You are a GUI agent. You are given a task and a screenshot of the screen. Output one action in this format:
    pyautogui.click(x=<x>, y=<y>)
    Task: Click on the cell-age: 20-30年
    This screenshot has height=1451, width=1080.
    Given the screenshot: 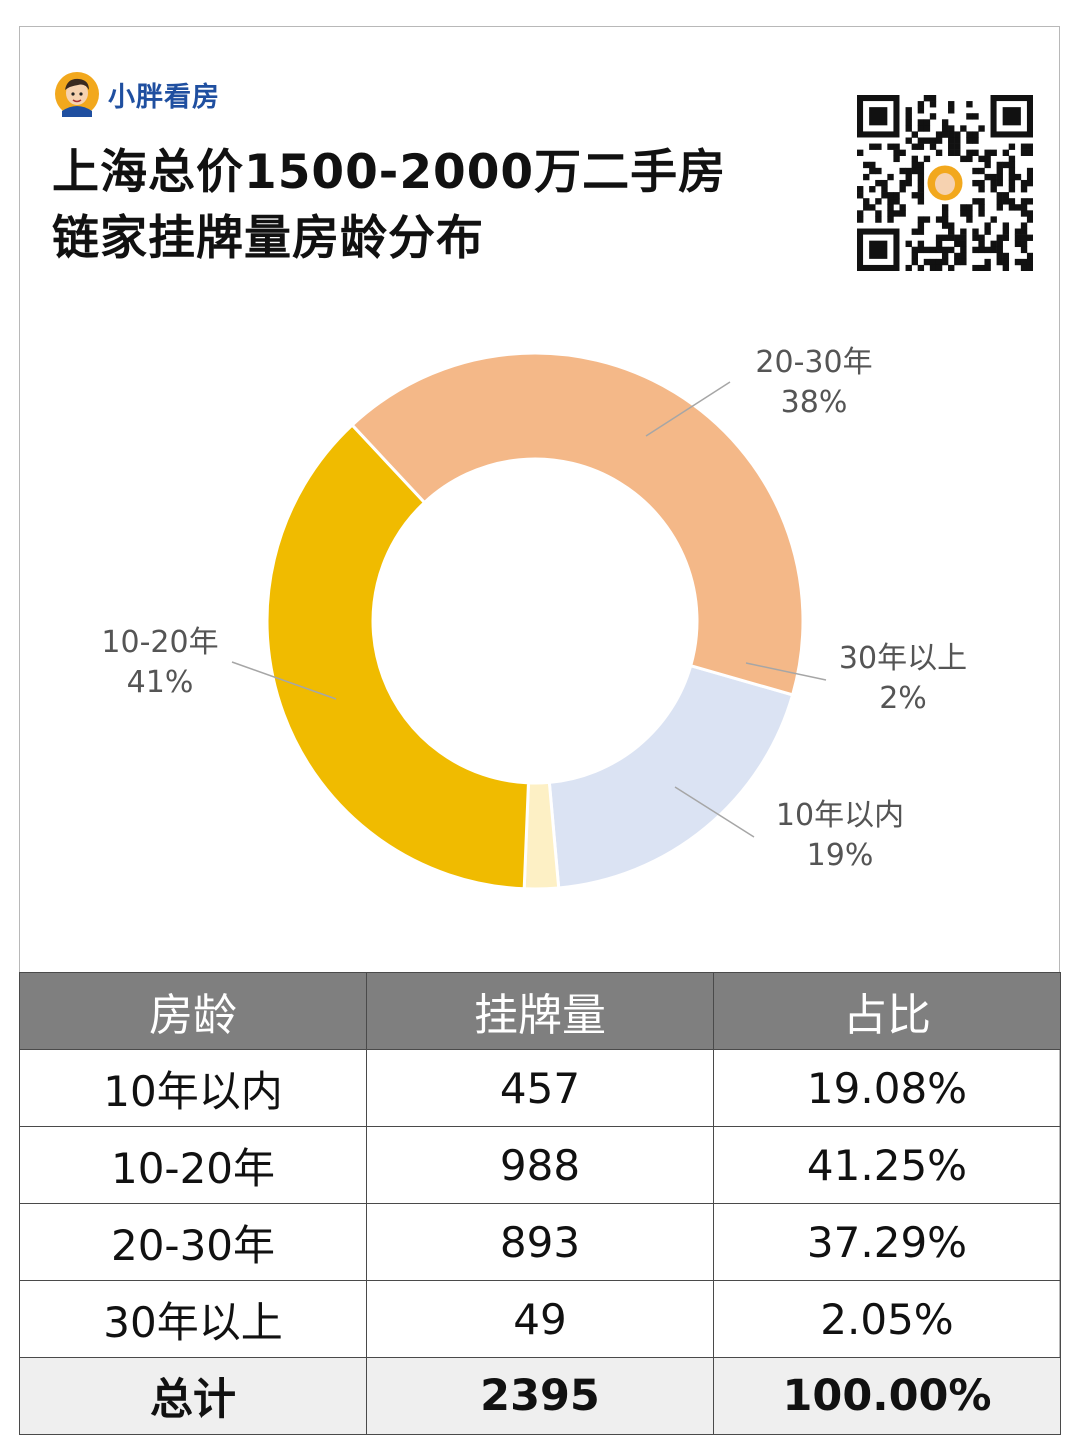 What is the action you would take?
    pyautogui.click(x=193, y=1242)
    